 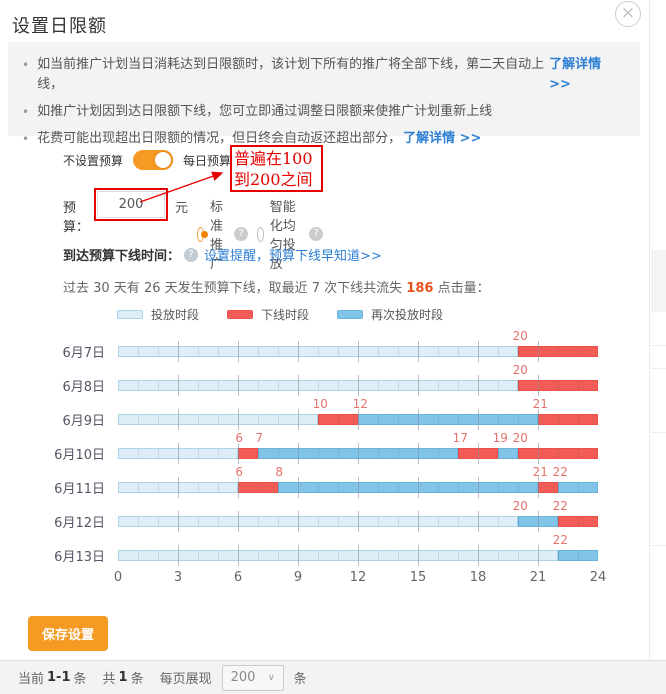 What do you see at coordinates (153, 160) in the screenshot?
I see `budget-toggle` at bounding box center [153, 160].